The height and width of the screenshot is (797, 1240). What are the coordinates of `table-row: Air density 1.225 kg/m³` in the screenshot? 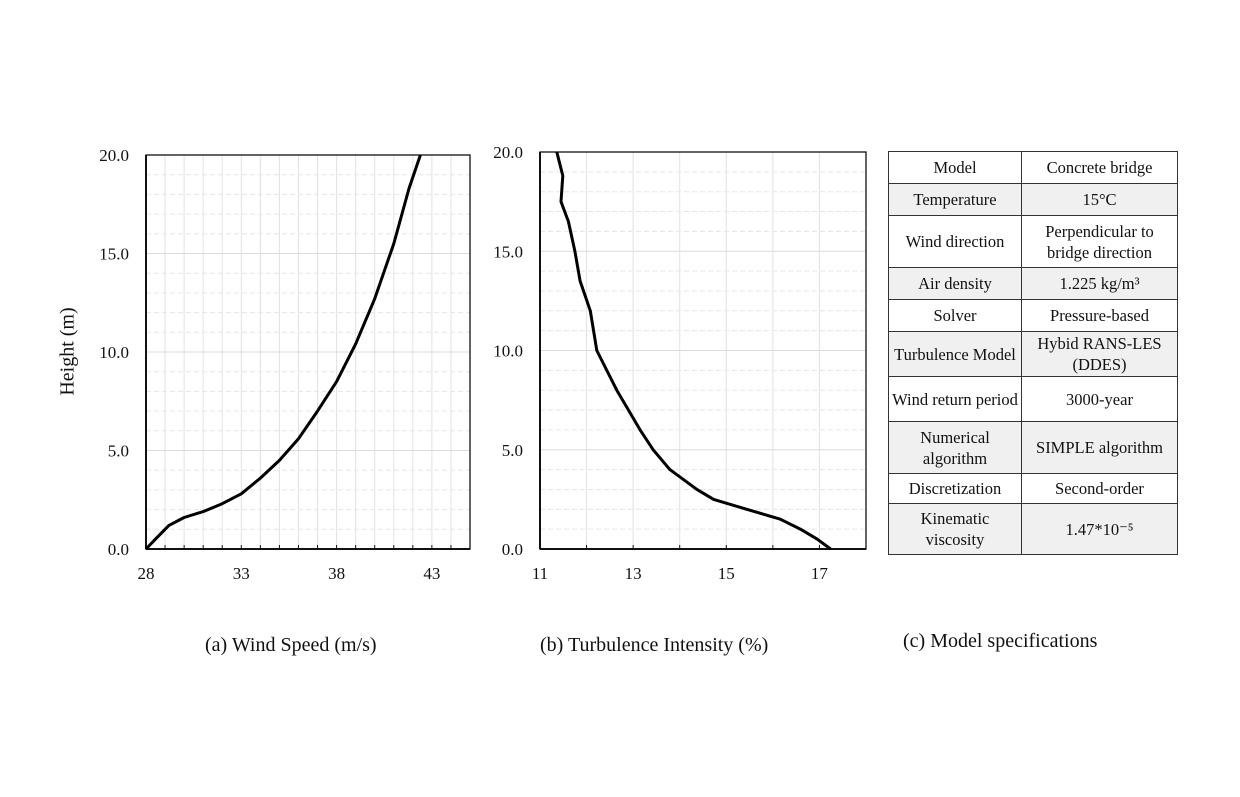 It's located at (1033, 283).